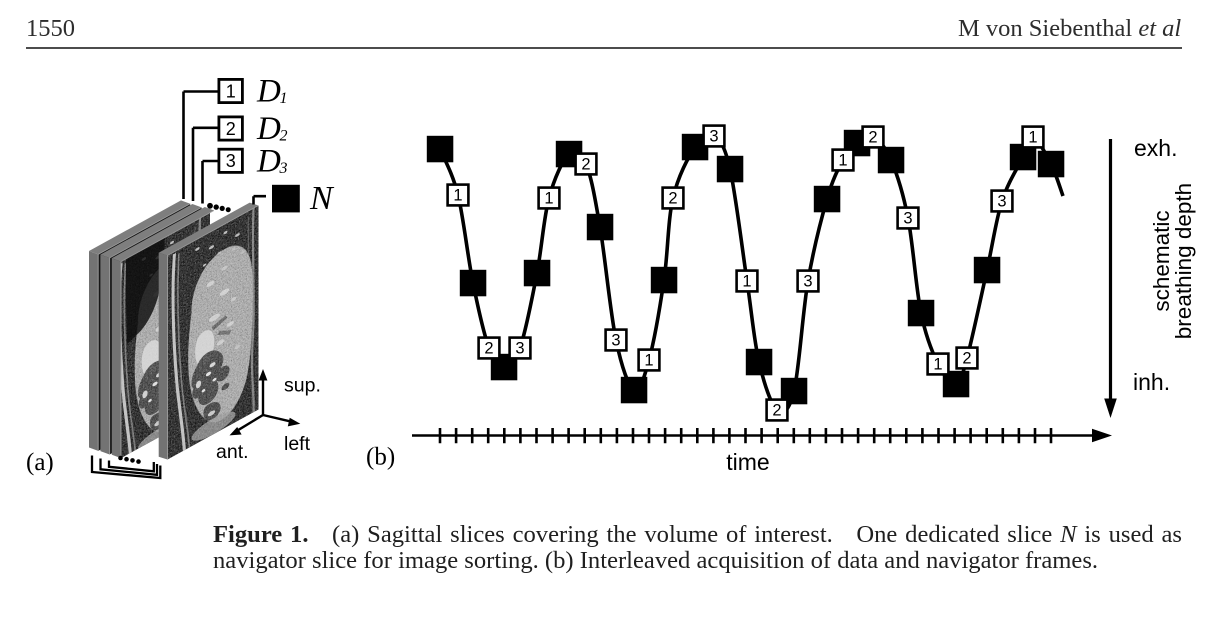 The image size is (1232, 619). I want to click on svg-text: N, so click(322, 198).